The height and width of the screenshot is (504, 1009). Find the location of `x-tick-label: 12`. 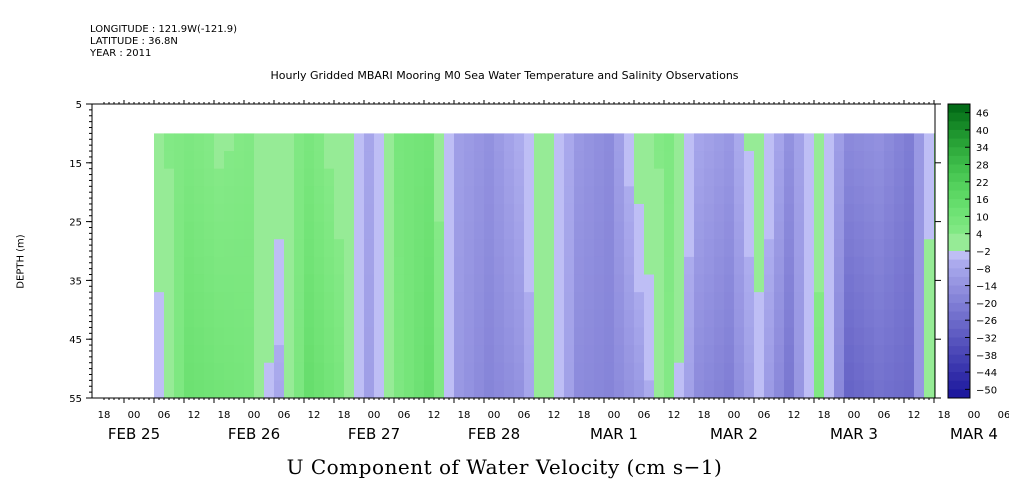

x-tick-label: 12 is located at coordinates (914, 415).